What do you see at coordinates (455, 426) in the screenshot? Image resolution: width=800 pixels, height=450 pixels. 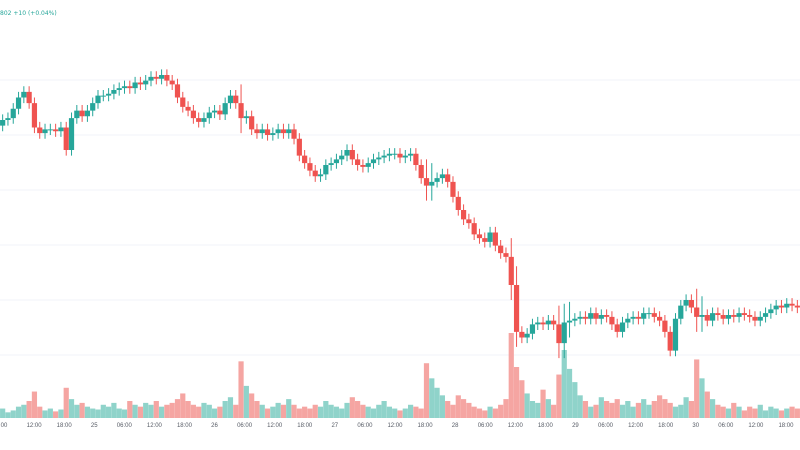 I see `x-tick-label: 28` at bounding box center [455, 426].